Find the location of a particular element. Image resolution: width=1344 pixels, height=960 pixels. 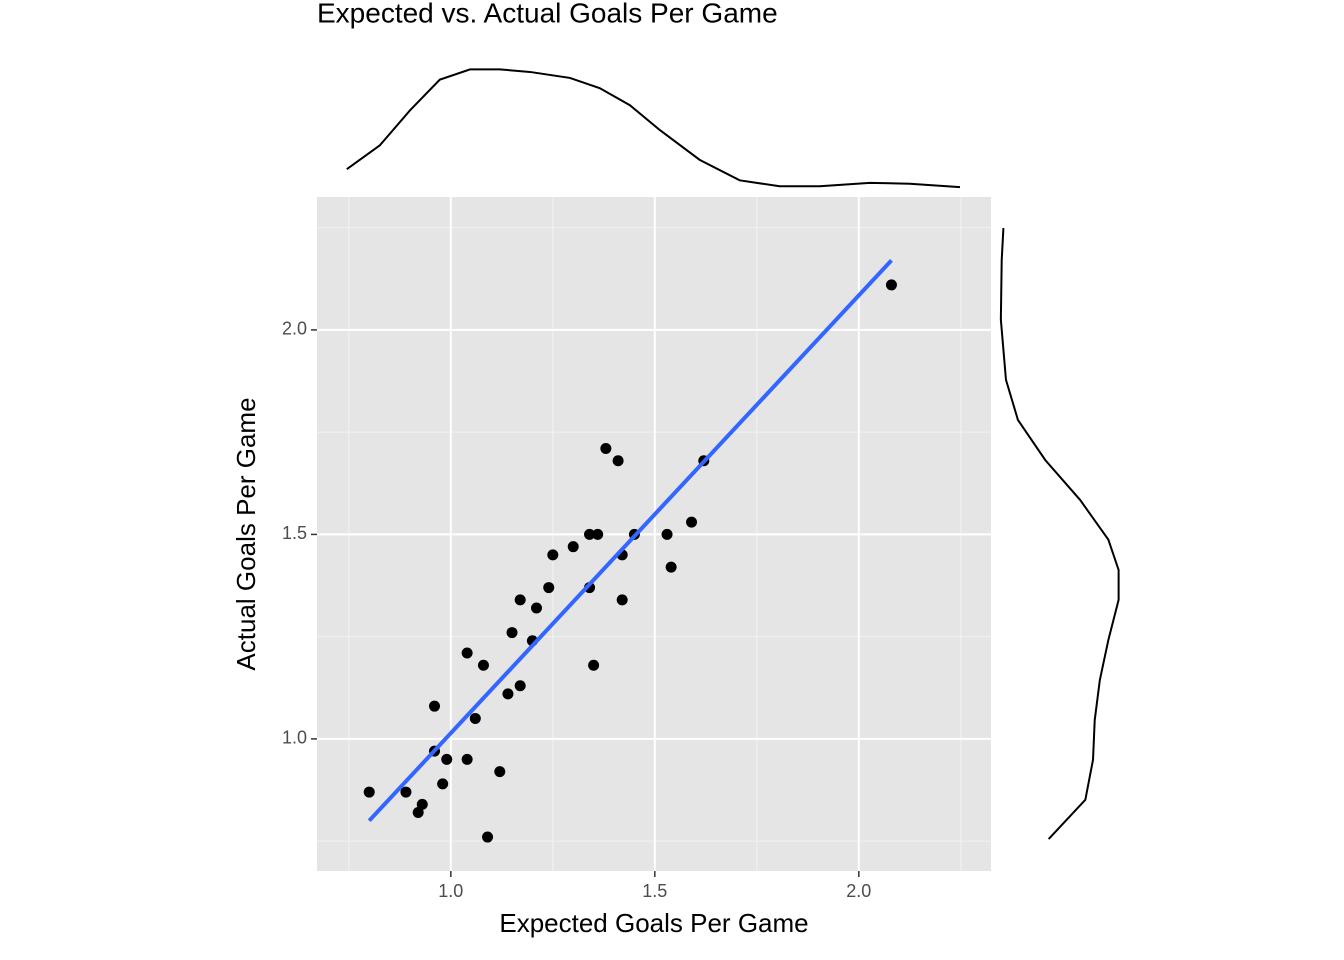

x-tick-label: 1.5 is located at coordinates (654, 891).